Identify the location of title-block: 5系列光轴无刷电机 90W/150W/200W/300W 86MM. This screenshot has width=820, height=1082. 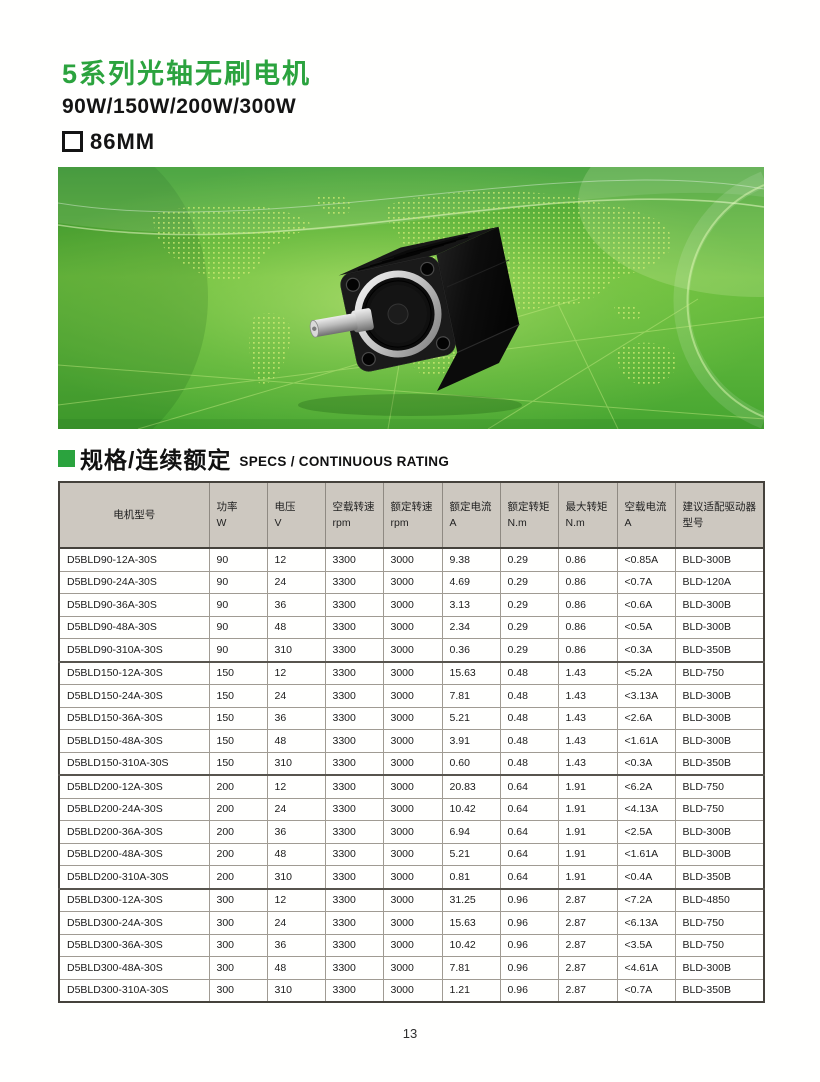
(186, 107).